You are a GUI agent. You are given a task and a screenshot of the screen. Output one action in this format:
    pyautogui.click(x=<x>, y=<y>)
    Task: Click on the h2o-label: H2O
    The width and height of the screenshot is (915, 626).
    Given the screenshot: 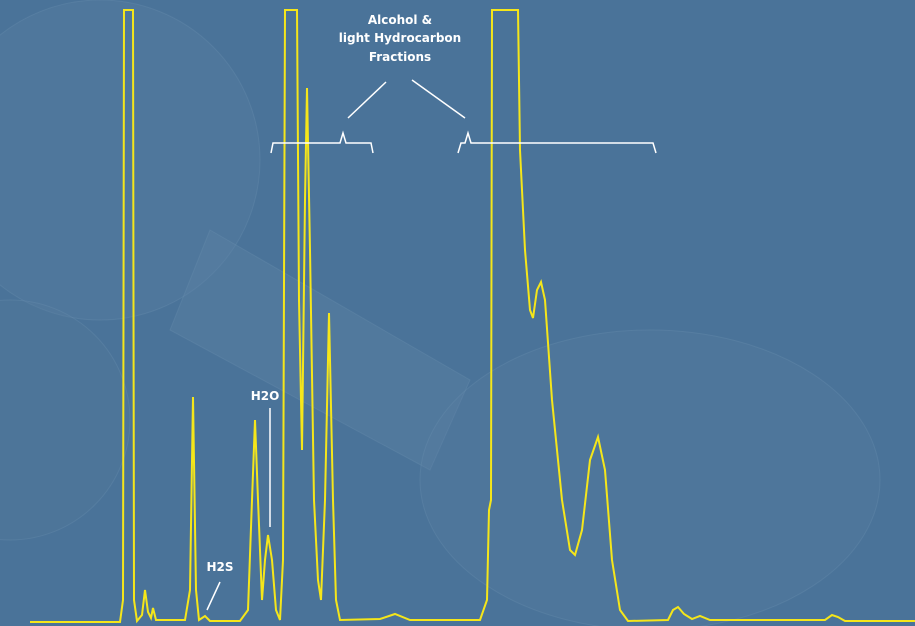 What is the action you would take?
    pyautogui.click(x=265, y=396)
    